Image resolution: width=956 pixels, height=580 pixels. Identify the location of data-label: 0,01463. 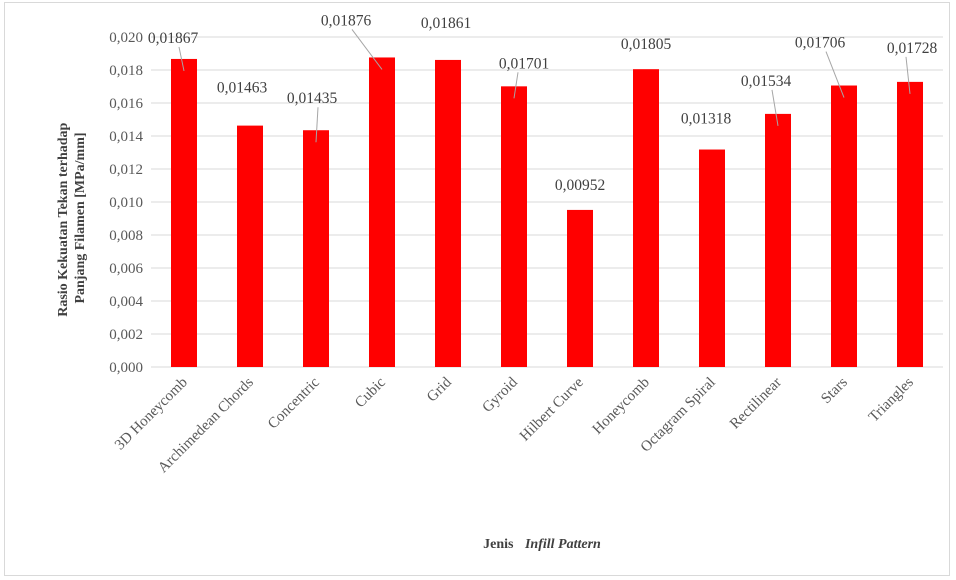
(242, 88).